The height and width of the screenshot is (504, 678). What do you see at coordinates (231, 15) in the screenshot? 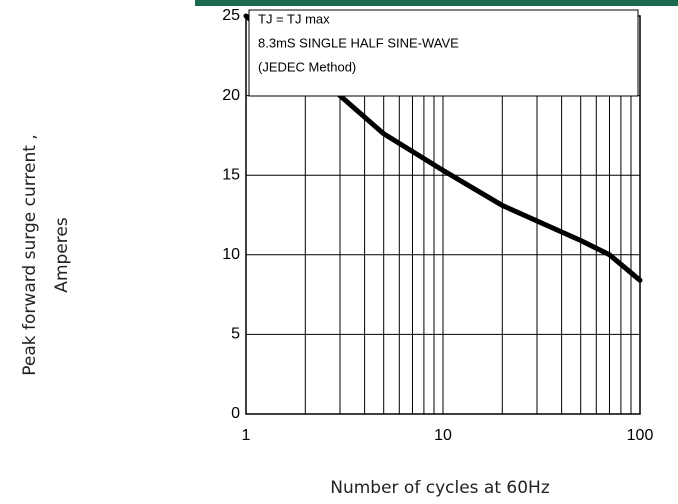
I see `y-tick-label: 25` at bounding box center [231, 15].